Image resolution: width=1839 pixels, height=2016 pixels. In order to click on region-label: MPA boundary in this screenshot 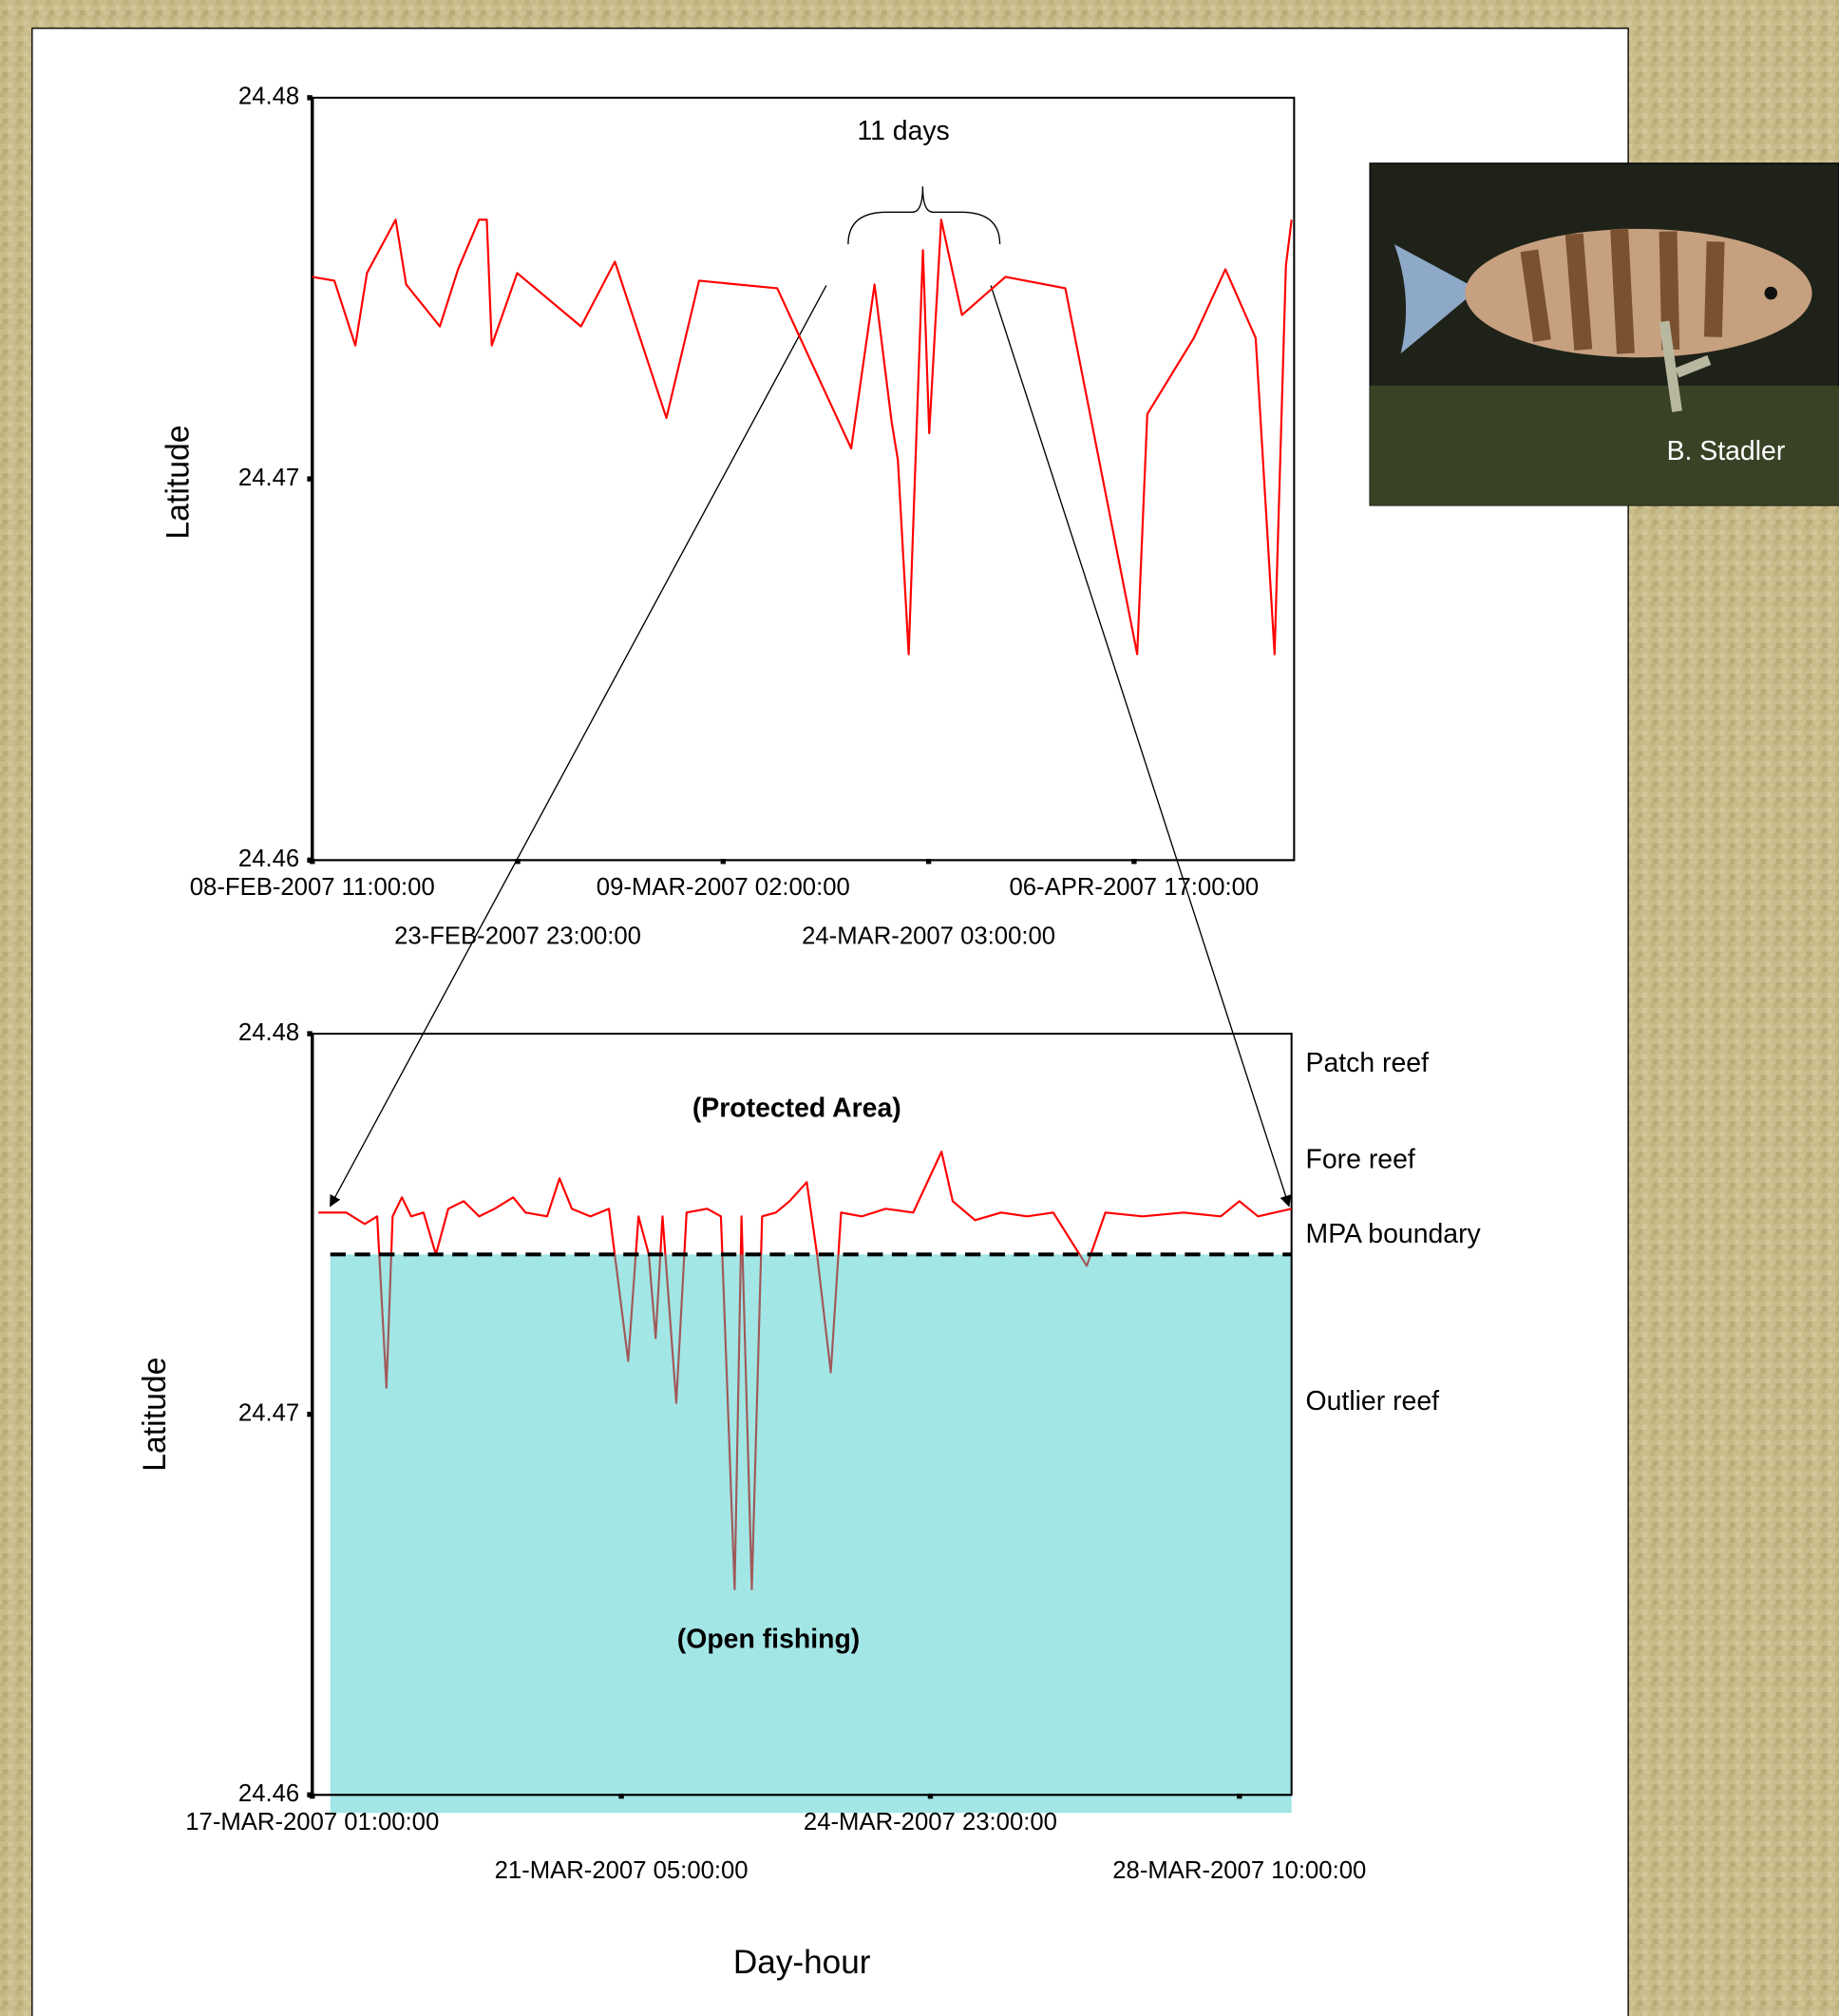, I will do `click(1394, 1234)`.